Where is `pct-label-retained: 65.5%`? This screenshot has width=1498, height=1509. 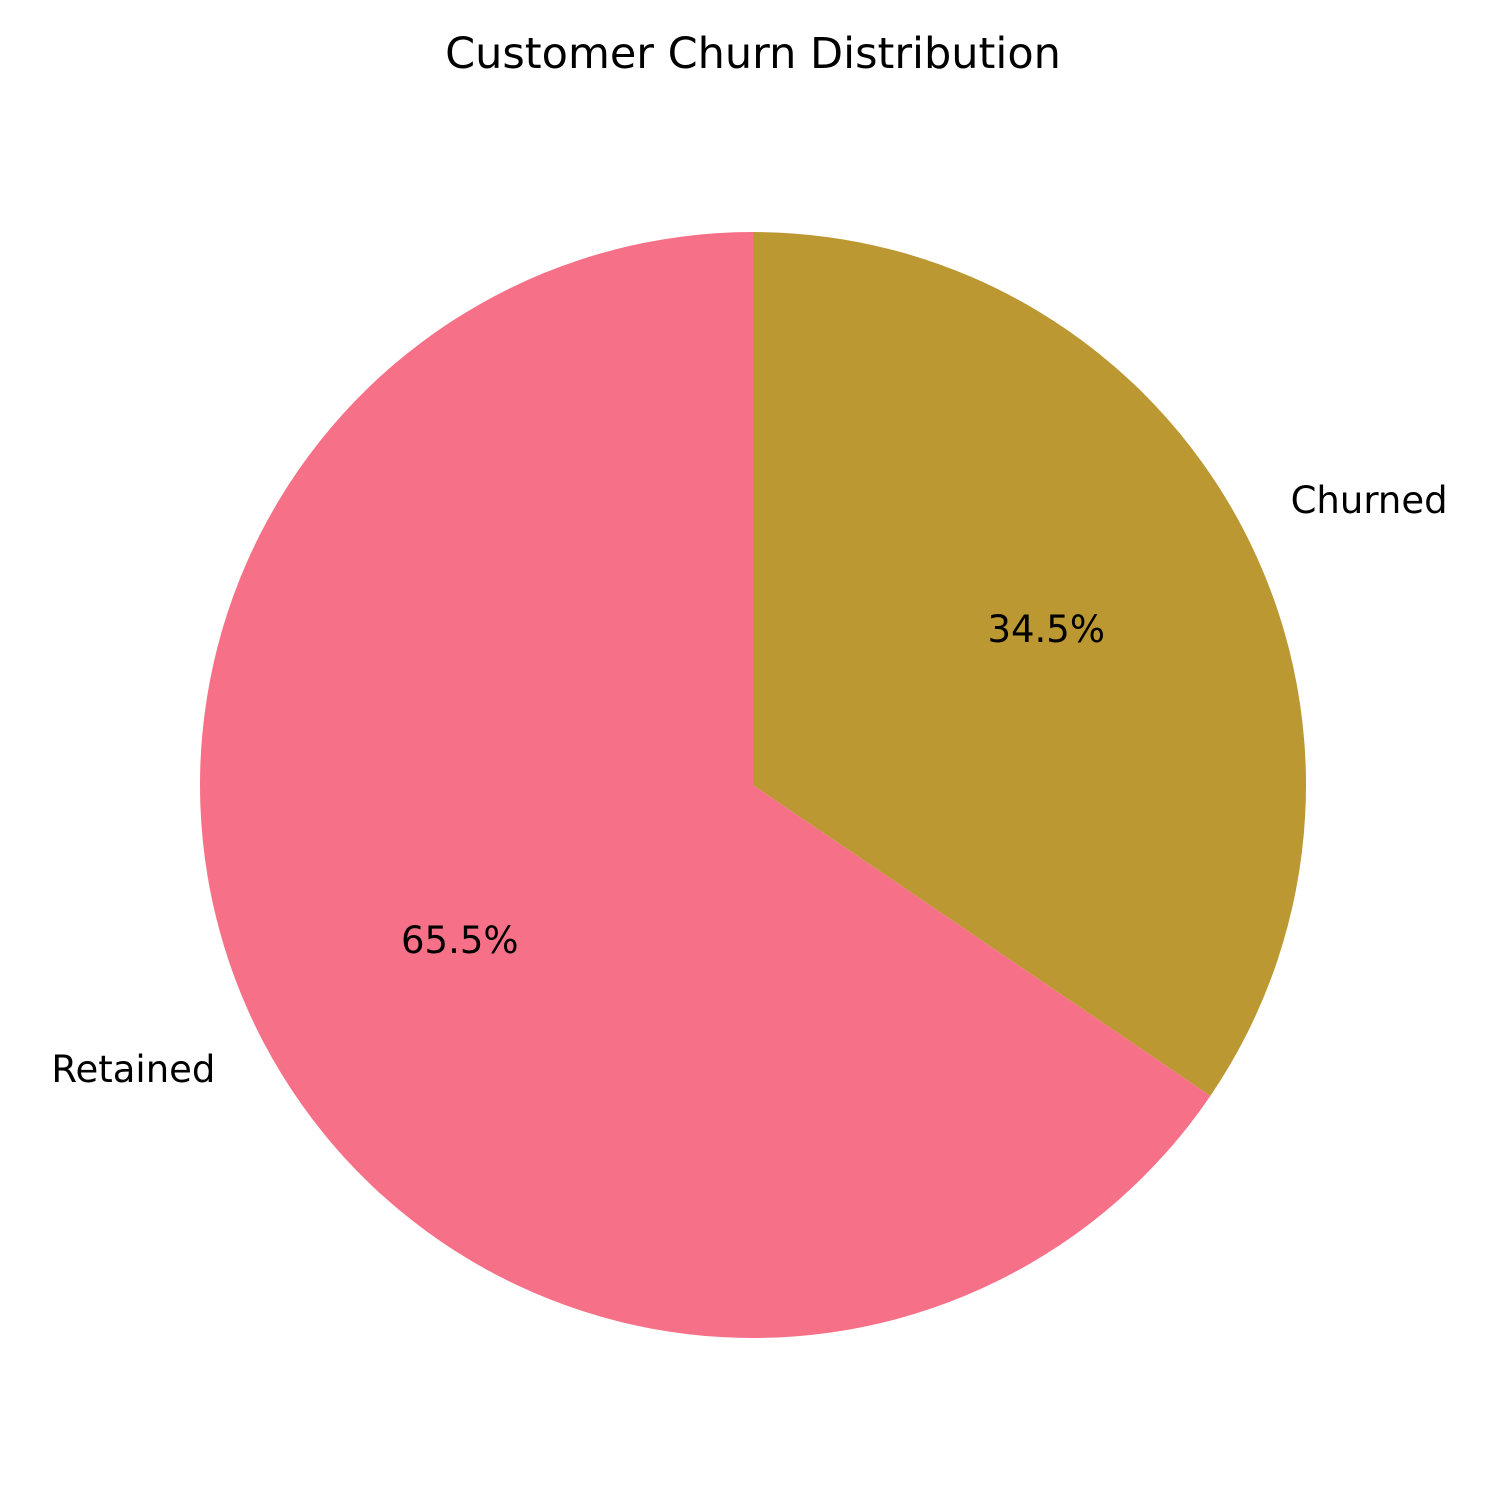 pct-label-retained: 65.5% is located at coordinates (460, 940).